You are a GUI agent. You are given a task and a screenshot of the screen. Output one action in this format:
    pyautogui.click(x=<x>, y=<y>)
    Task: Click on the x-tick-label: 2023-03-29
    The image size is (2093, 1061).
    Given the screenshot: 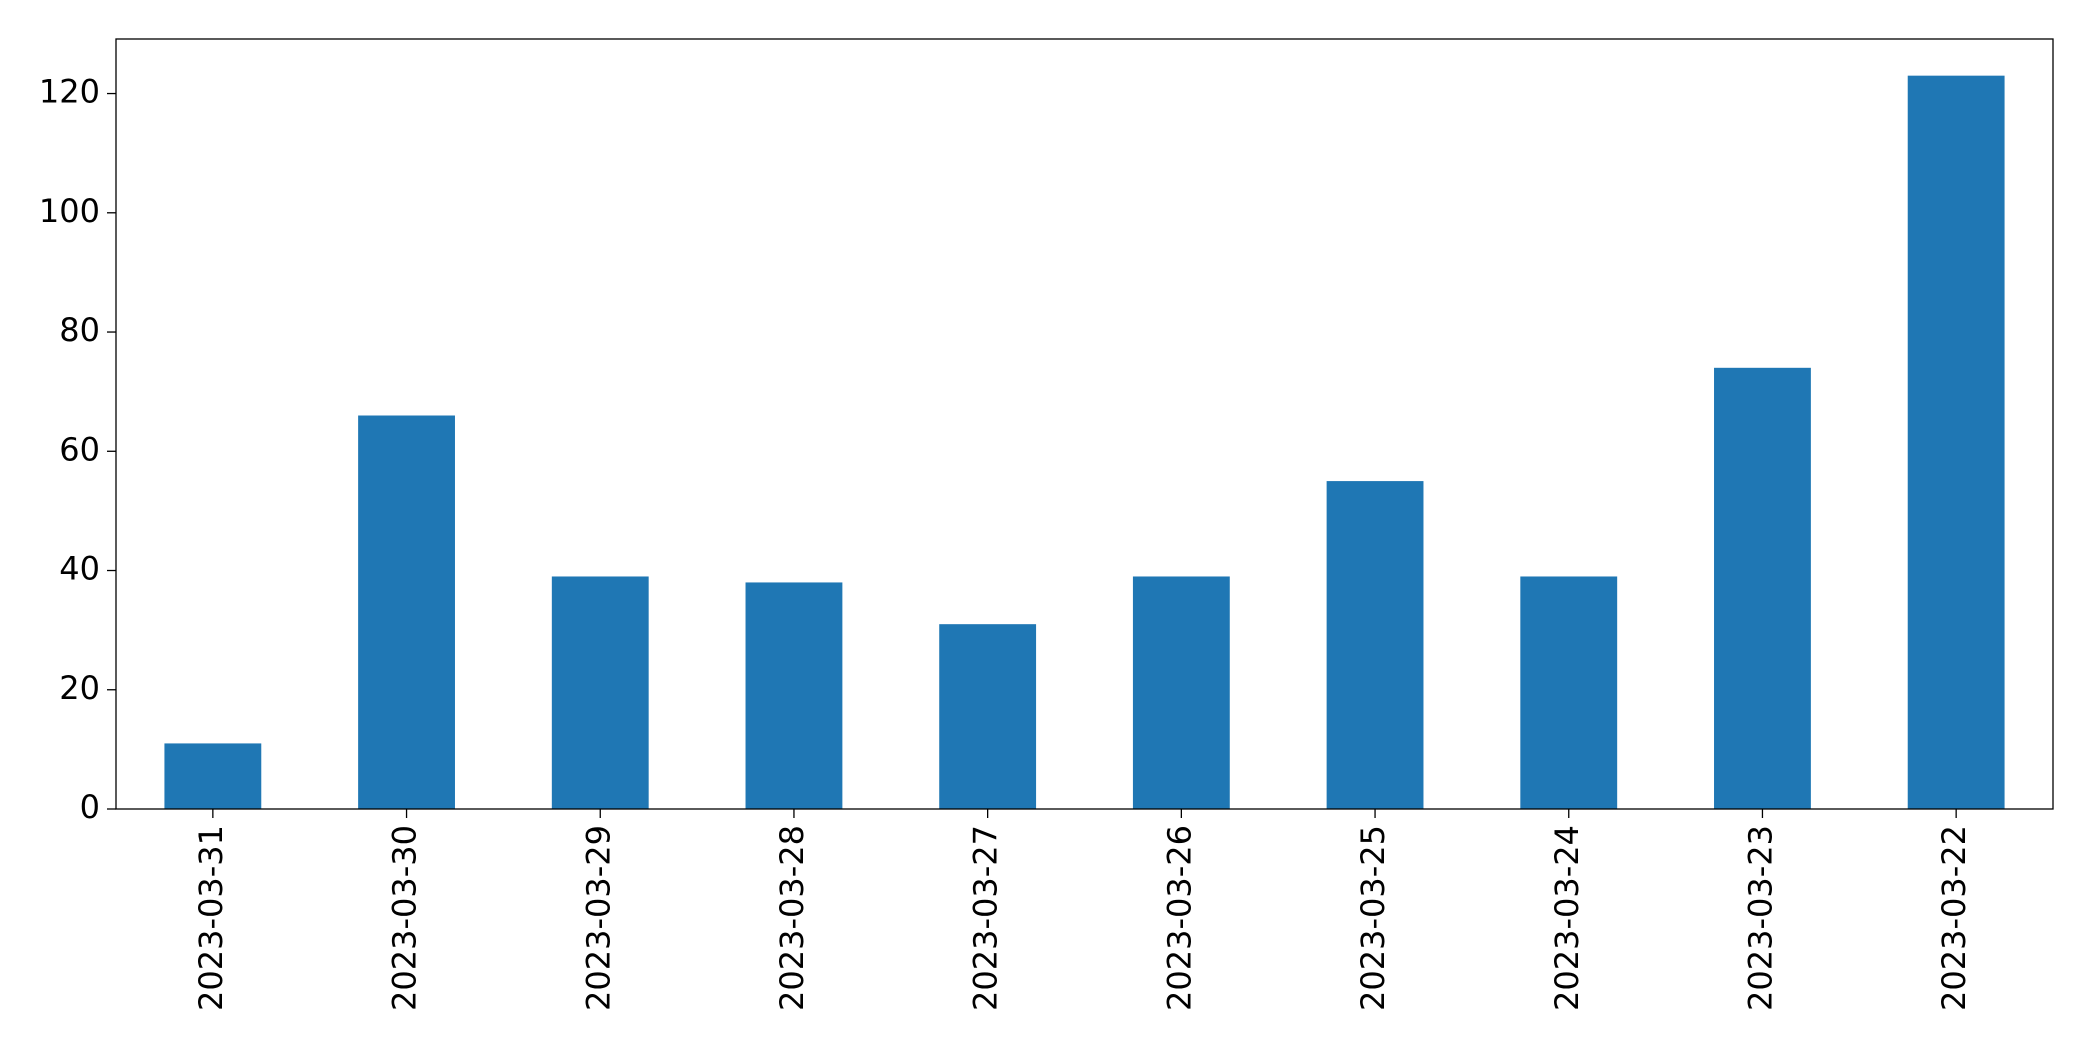 What is the action you would take?
    pyautogui.click(x=598, y=918)
    